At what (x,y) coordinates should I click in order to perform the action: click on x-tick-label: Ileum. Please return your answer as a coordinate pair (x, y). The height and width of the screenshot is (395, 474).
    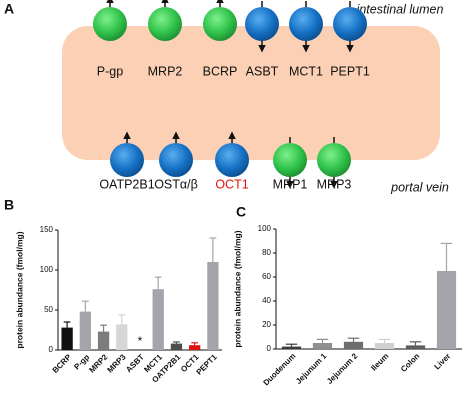
    Looking at the image, I should click on (379, 362).